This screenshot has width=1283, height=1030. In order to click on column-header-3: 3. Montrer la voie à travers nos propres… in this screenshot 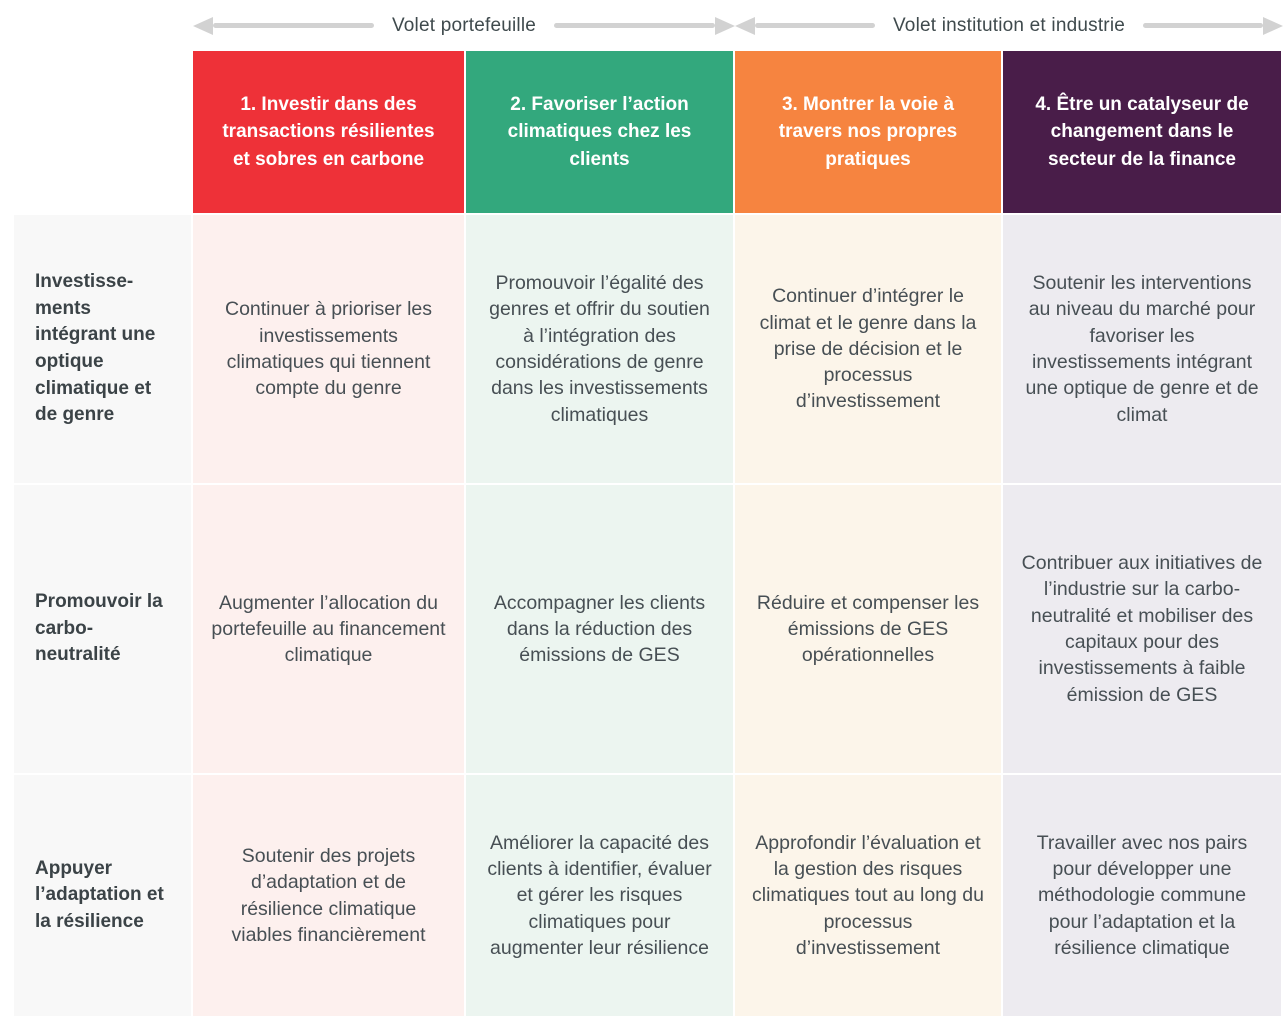, I will do `click(868, 132)`.